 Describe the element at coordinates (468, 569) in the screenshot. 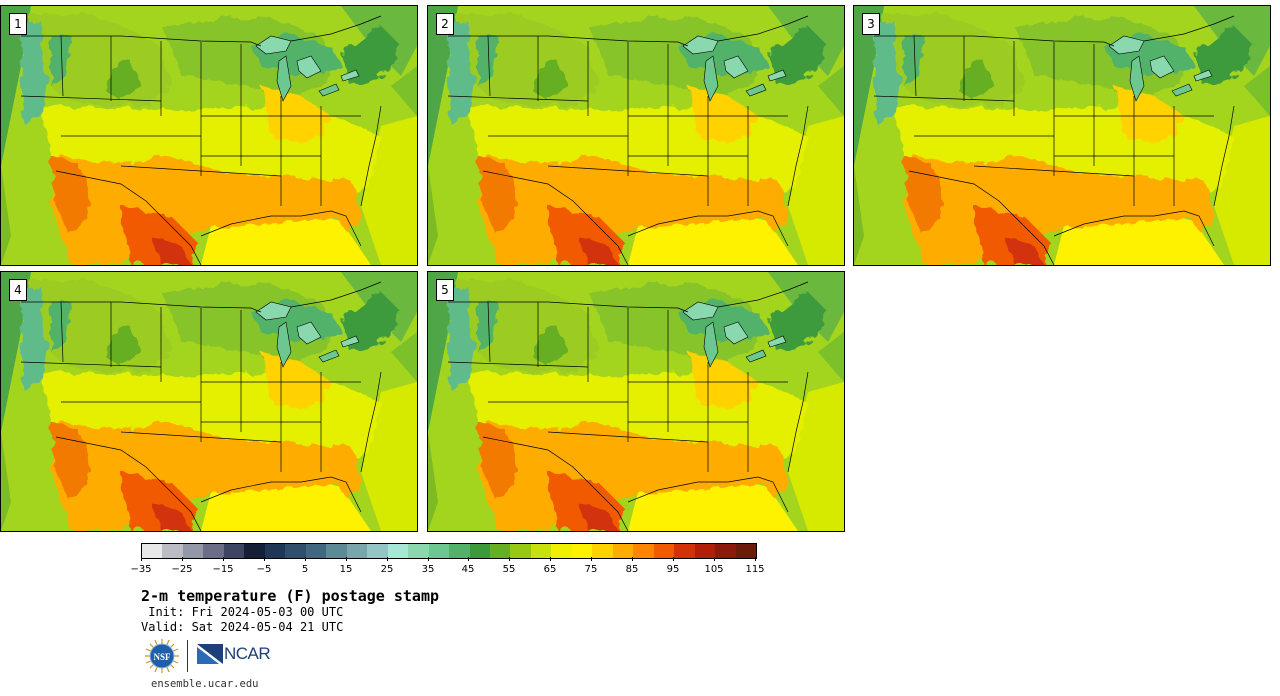

I see `colorbar-tick-label: 45` at that location.